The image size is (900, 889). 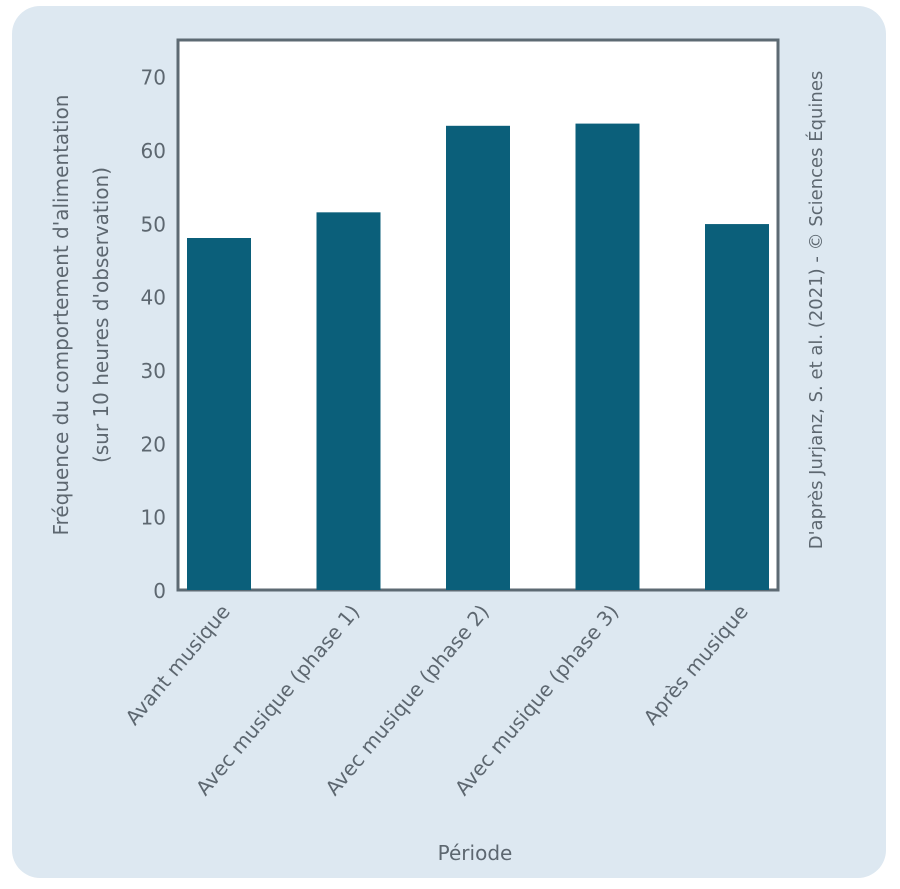 I want to click on y-tick-label: 40, so click(x=153, y=298).